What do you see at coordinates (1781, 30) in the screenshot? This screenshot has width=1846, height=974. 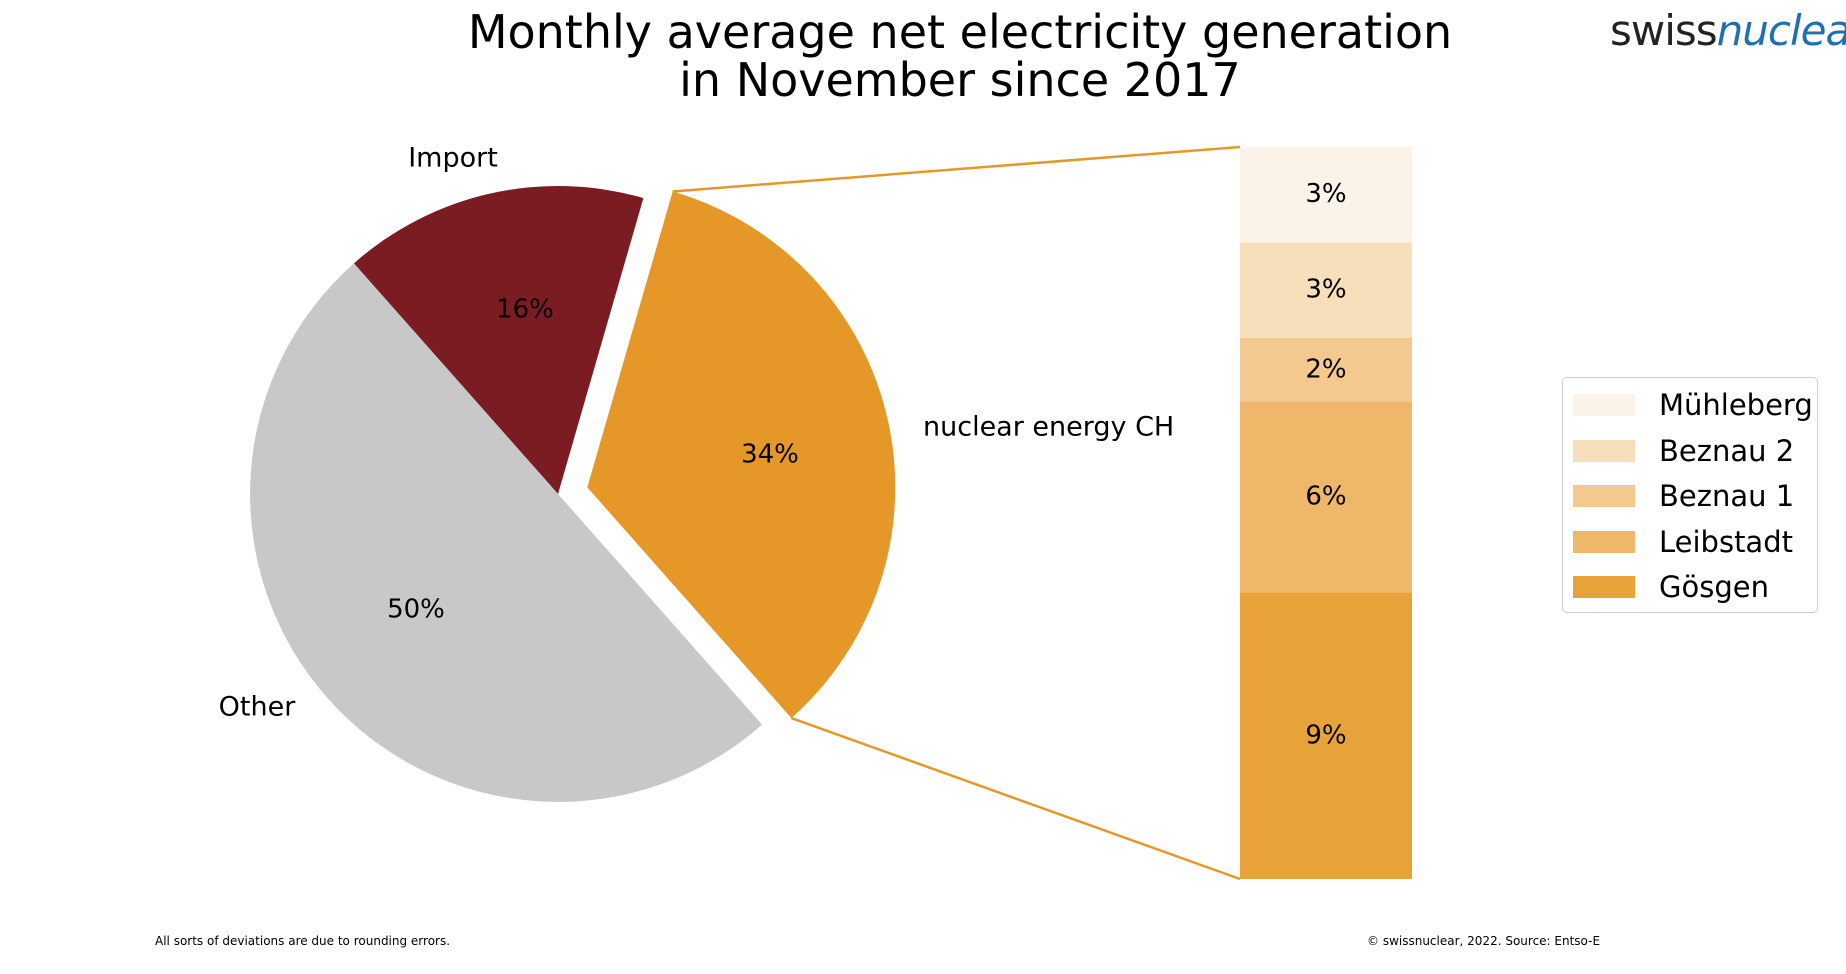 I see `logo-nuclear-text: nuclear` at bounding box center [1781, 30].